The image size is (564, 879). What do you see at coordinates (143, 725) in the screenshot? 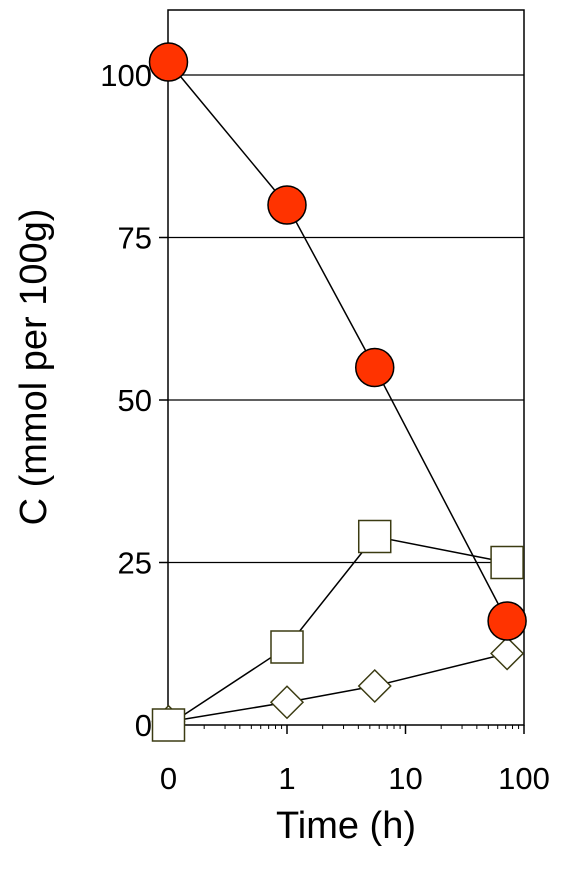
I see `y-tick-label: 0` at bounding box center [143, 725].